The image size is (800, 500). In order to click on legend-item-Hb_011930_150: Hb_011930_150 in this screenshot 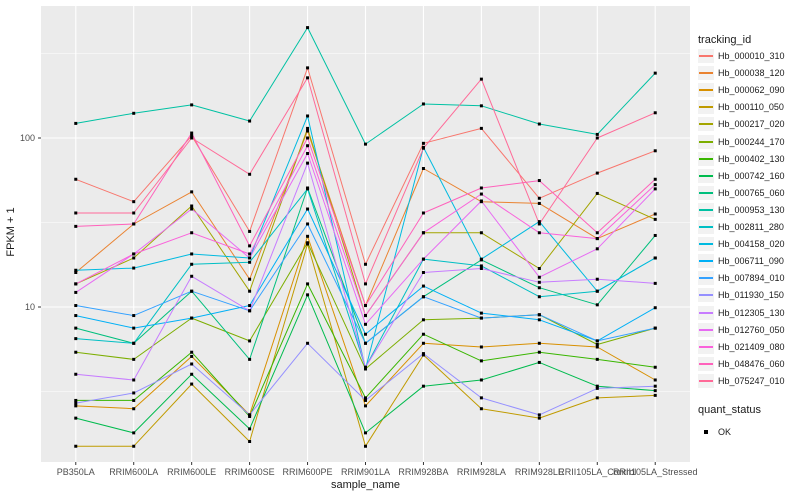, I will do `click(741, 295)`.